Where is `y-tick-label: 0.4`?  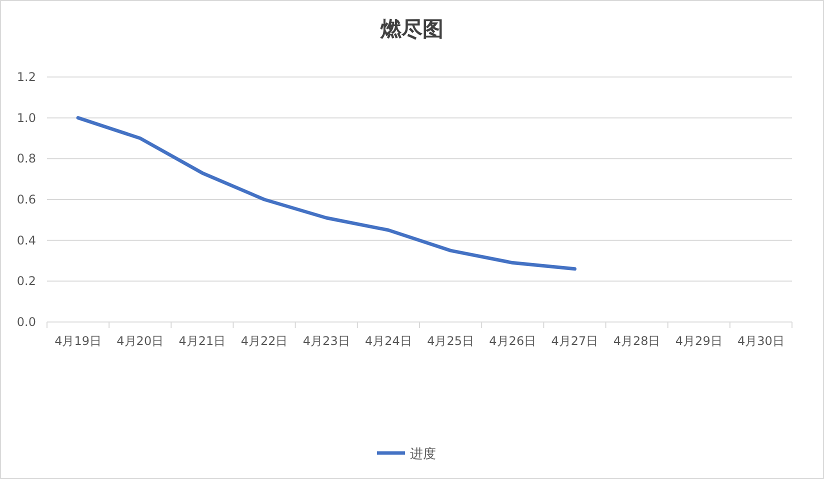
y-tick-label: 0.4 is located at coordinates (26, 240).